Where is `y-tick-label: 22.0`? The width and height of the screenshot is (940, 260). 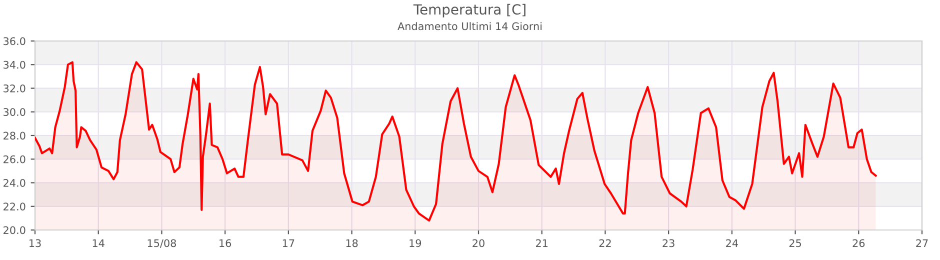
y-tick-label: 22.0 is located at coordinates (15, 206).